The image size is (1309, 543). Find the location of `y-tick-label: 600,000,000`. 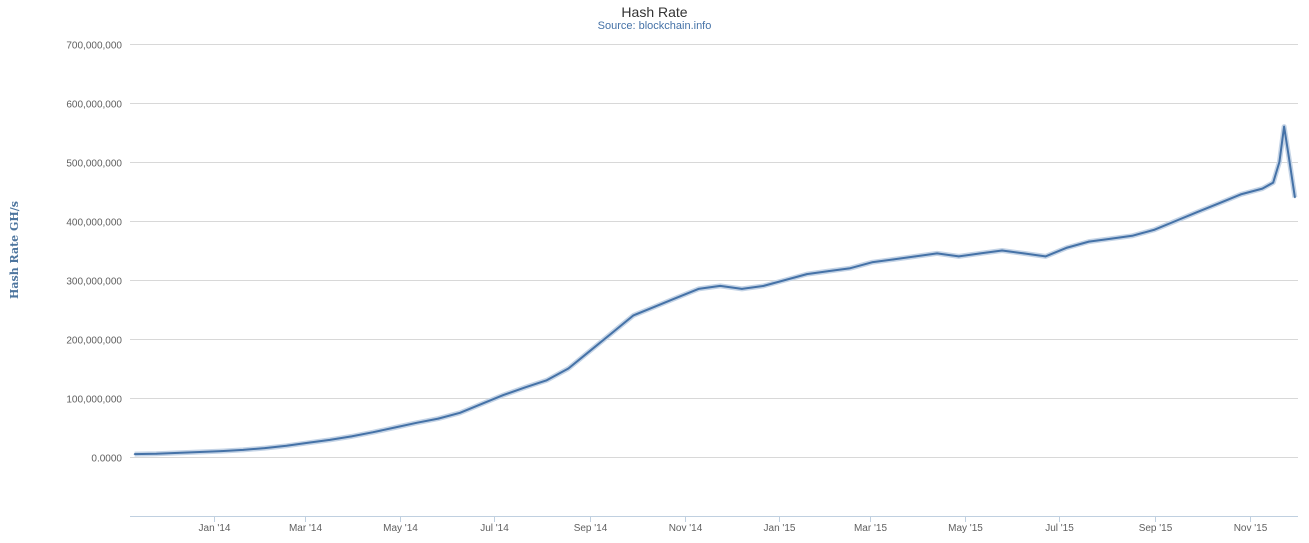

y-tick-label: 600,000,000 is located at coordinates (94, 105).